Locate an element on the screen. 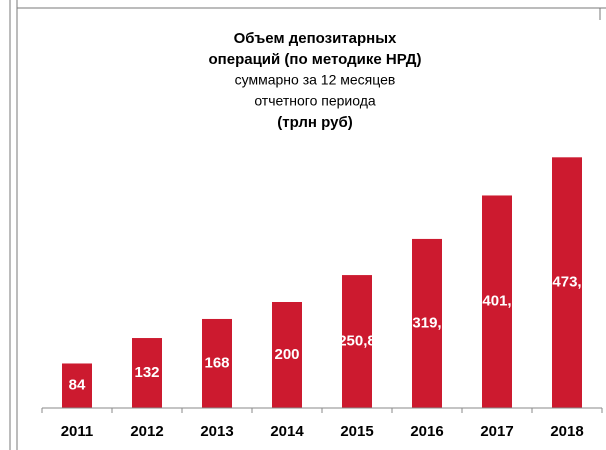 The image size is (606, 450). chart-title: операций (по методике НРД) is located at coordinates (315, 59).